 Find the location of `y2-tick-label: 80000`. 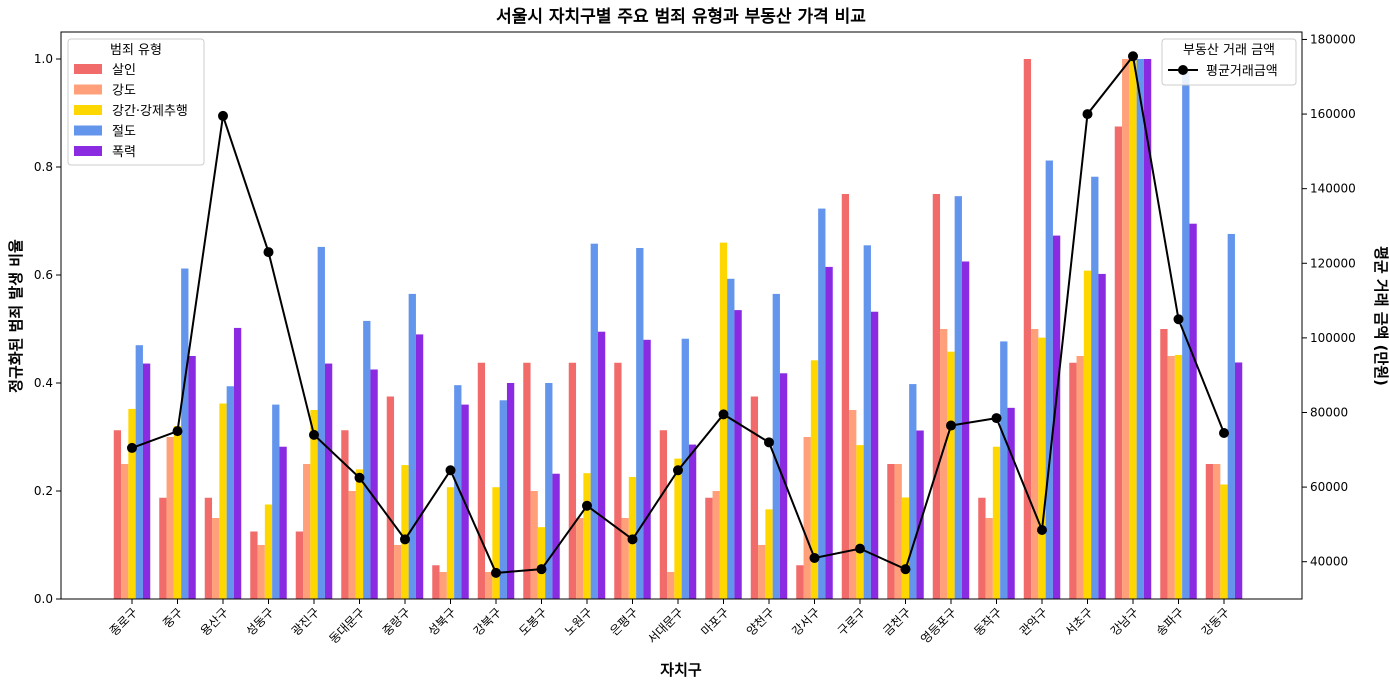

y2-tick-label: 80000 is located at coordinates (1329, 412).